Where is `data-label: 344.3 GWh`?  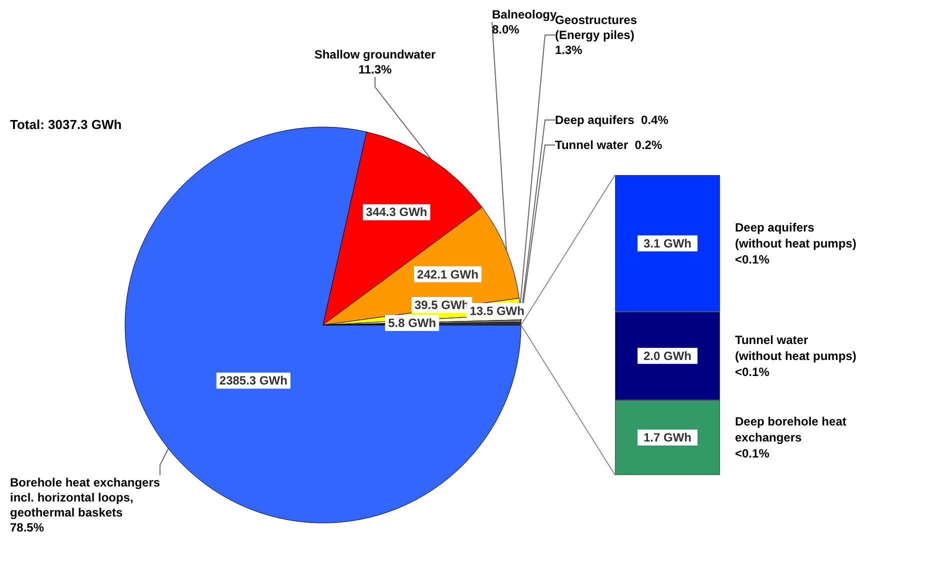
data-label: 344.3 GWh is located at coordinates (397, 212).